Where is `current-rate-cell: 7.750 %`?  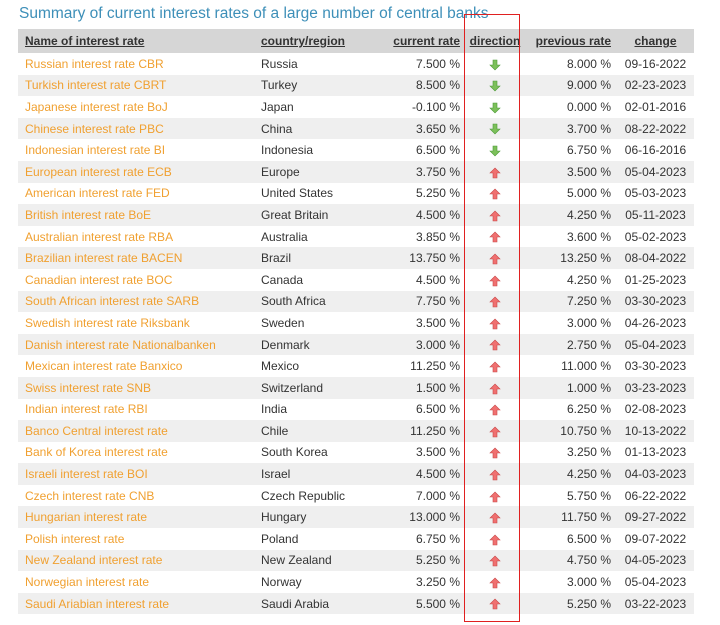
current-rate-cell: 7.750 % is located at coordinates (419, 301).